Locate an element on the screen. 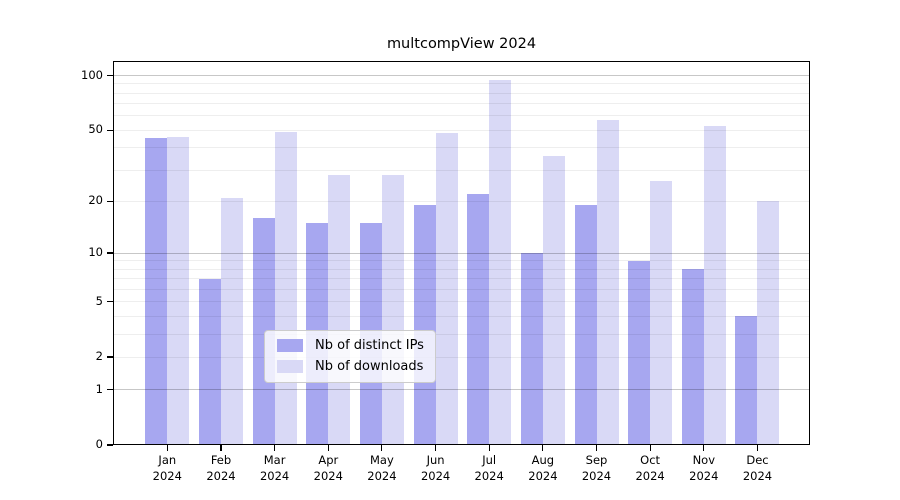  y-tick-label-100: 100 is located at coordinates (92, 74).